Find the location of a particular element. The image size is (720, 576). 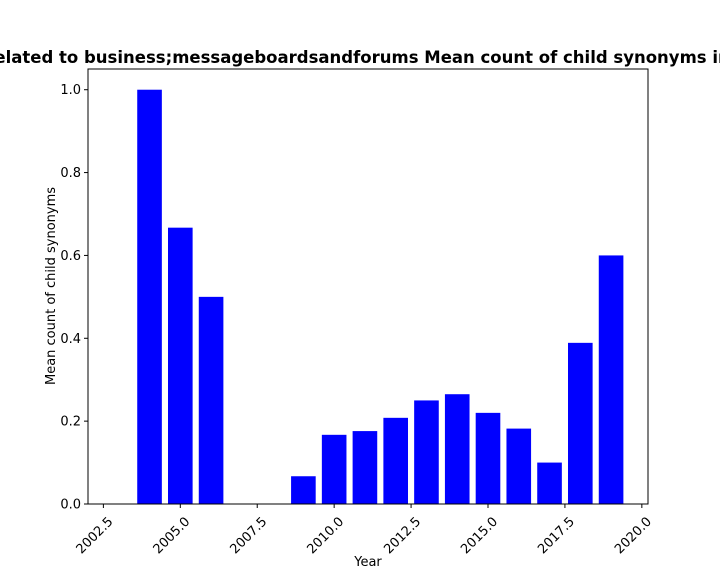

y-tick-label: 0.0 is located at coordinates (70, 505).